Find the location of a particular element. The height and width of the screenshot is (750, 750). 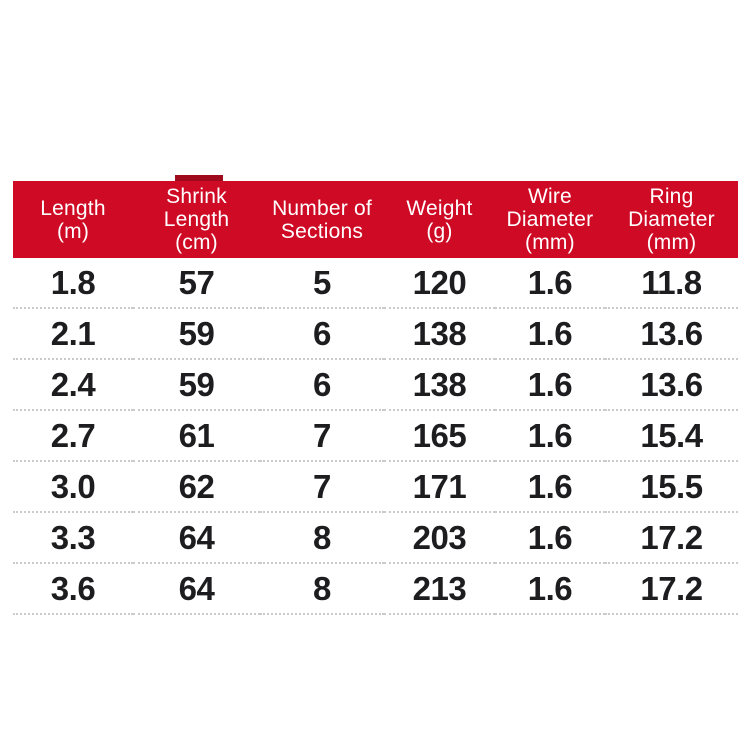

cell-weight: 165 is located at coordinates (439, 436).